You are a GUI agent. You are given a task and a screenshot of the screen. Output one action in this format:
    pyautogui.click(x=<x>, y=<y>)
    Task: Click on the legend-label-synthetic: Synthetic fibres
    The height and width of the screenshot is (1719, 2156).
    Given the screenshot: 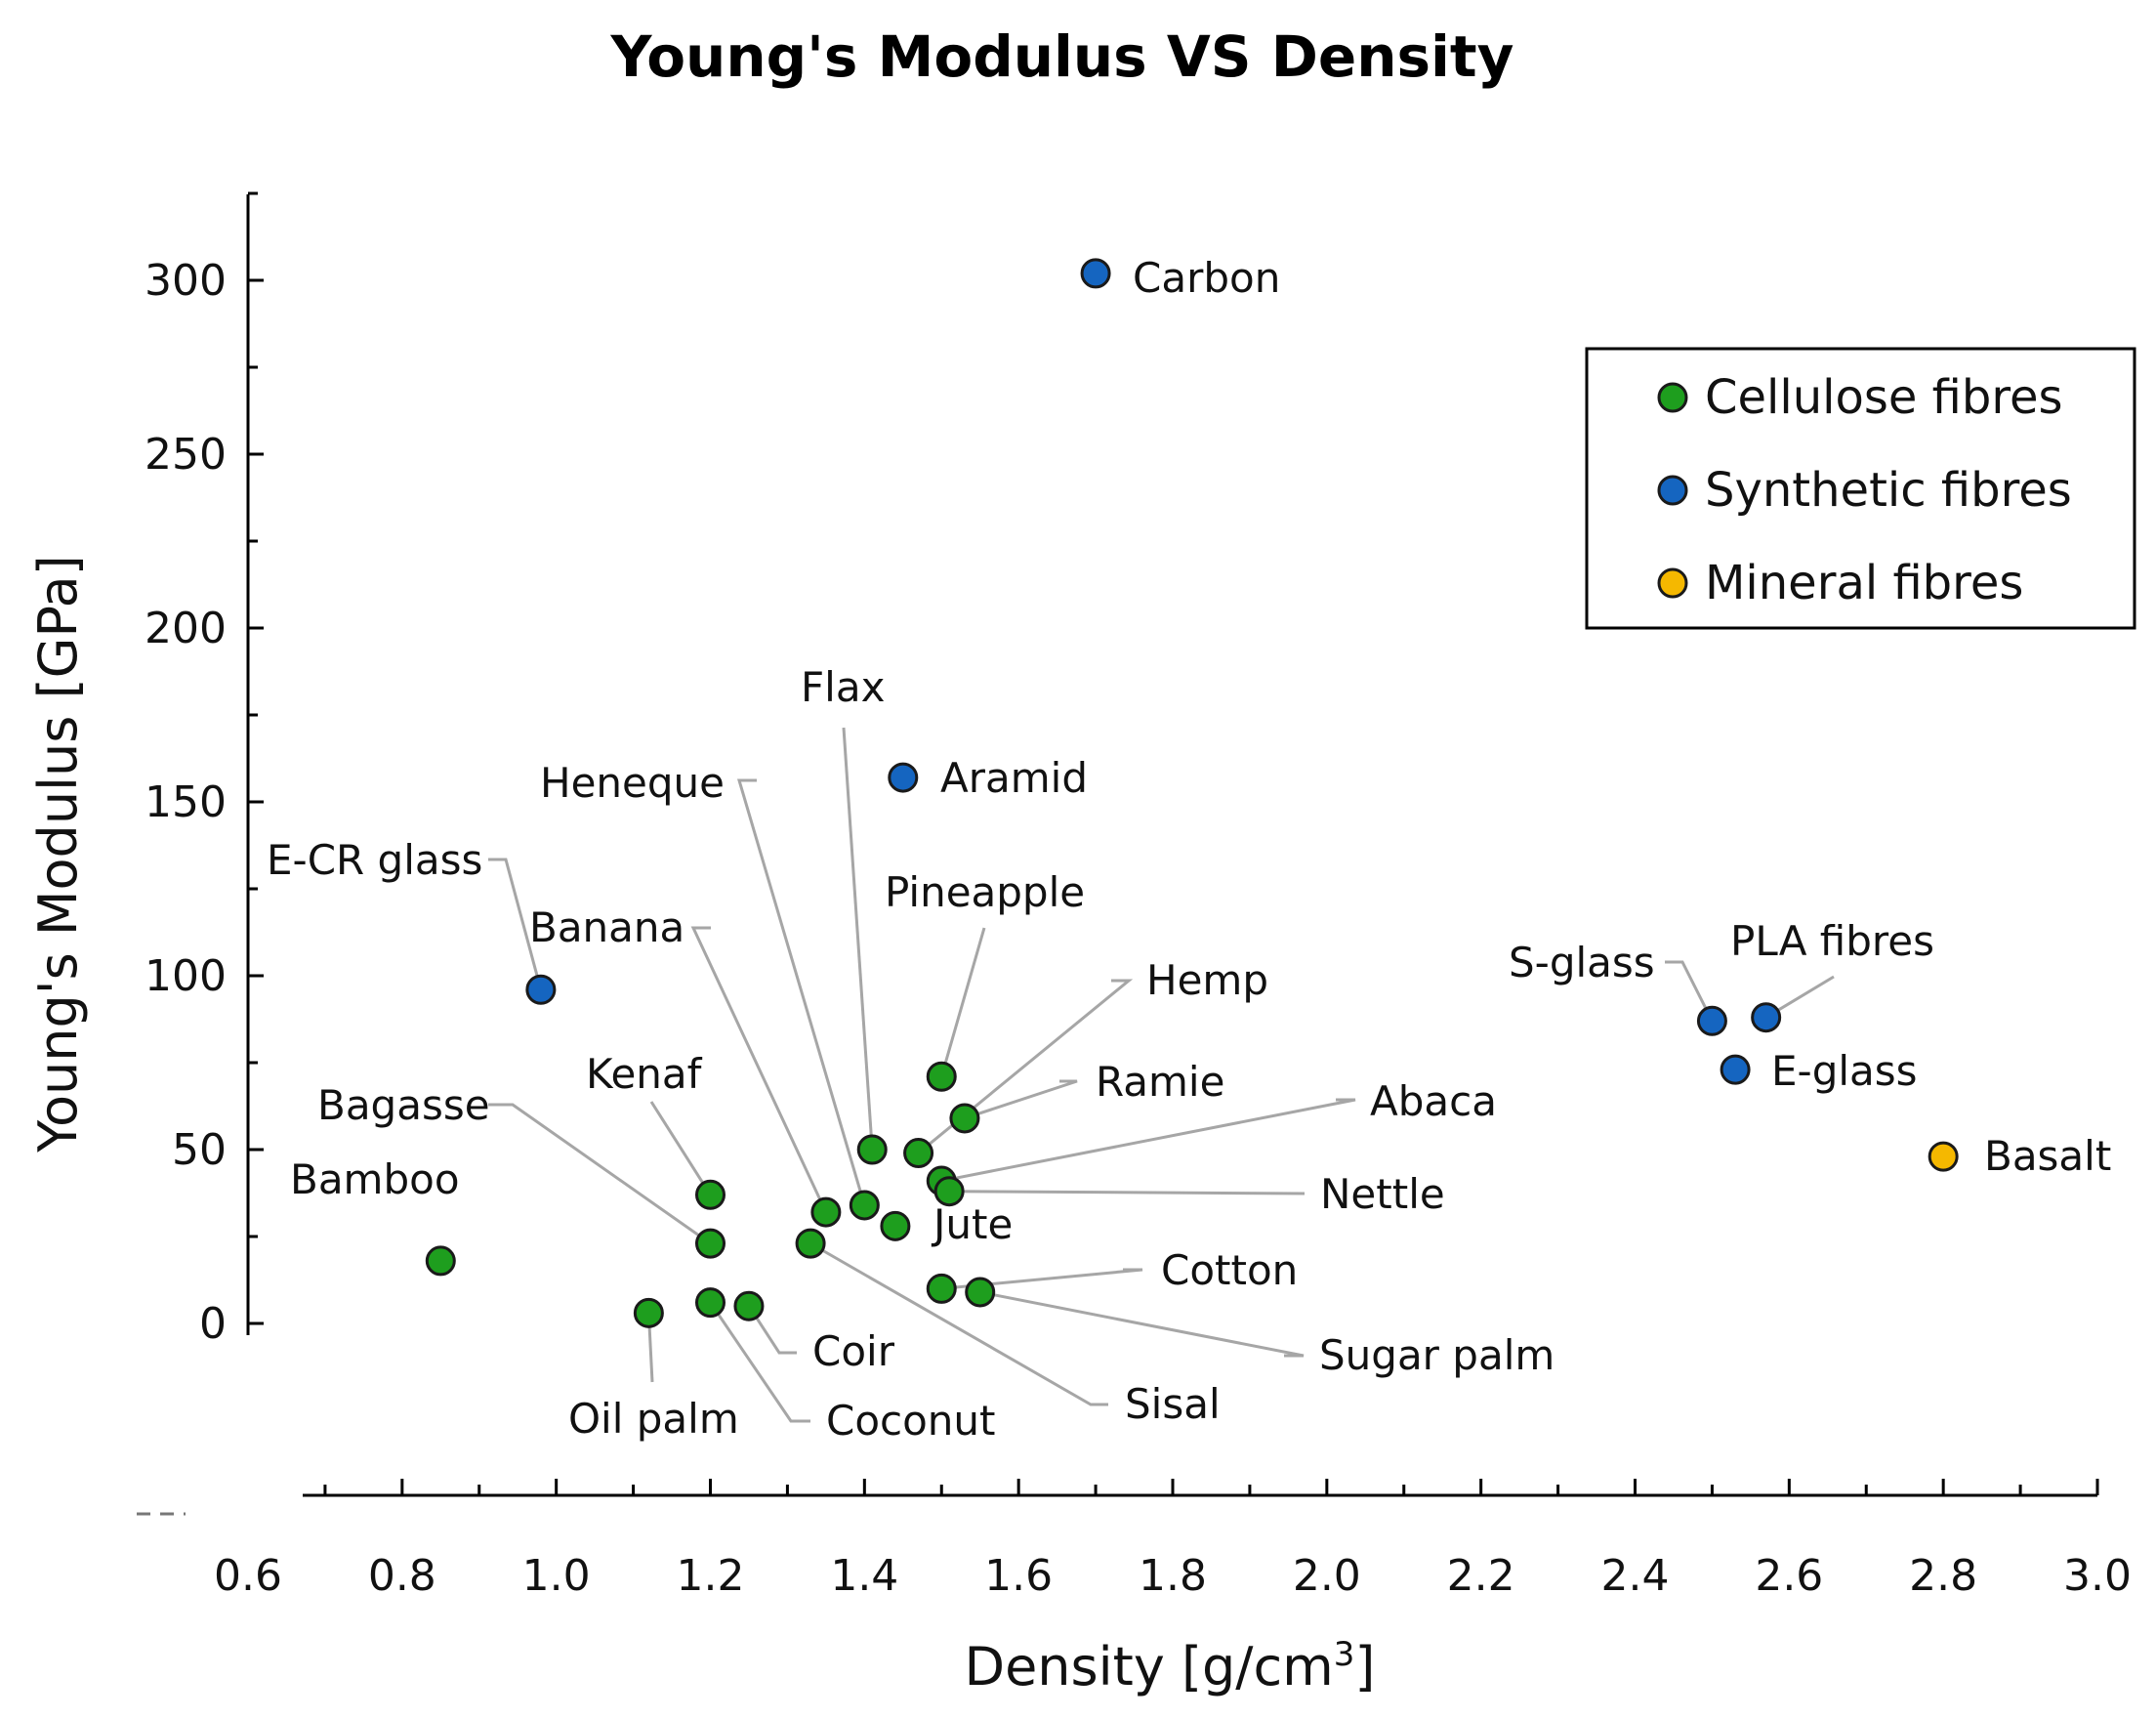 What is the action you would take?
    pyautogui.click(x=1889, y=490)
    